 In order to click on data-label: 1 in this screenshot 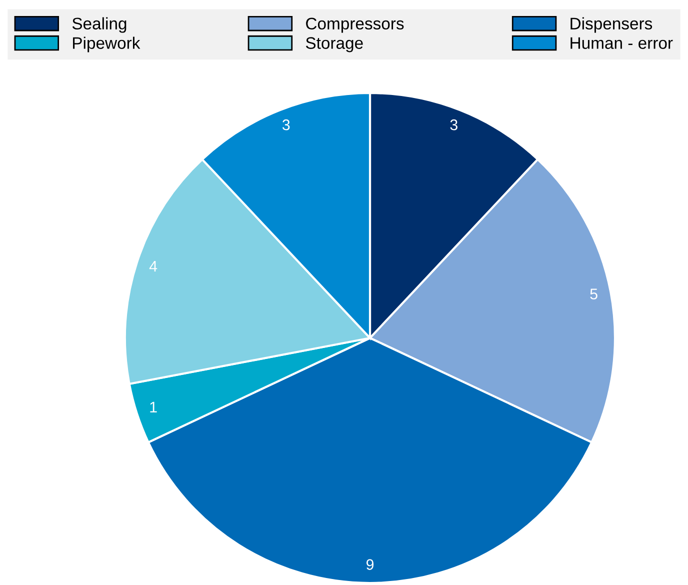, I will do `click(153, 407)`.